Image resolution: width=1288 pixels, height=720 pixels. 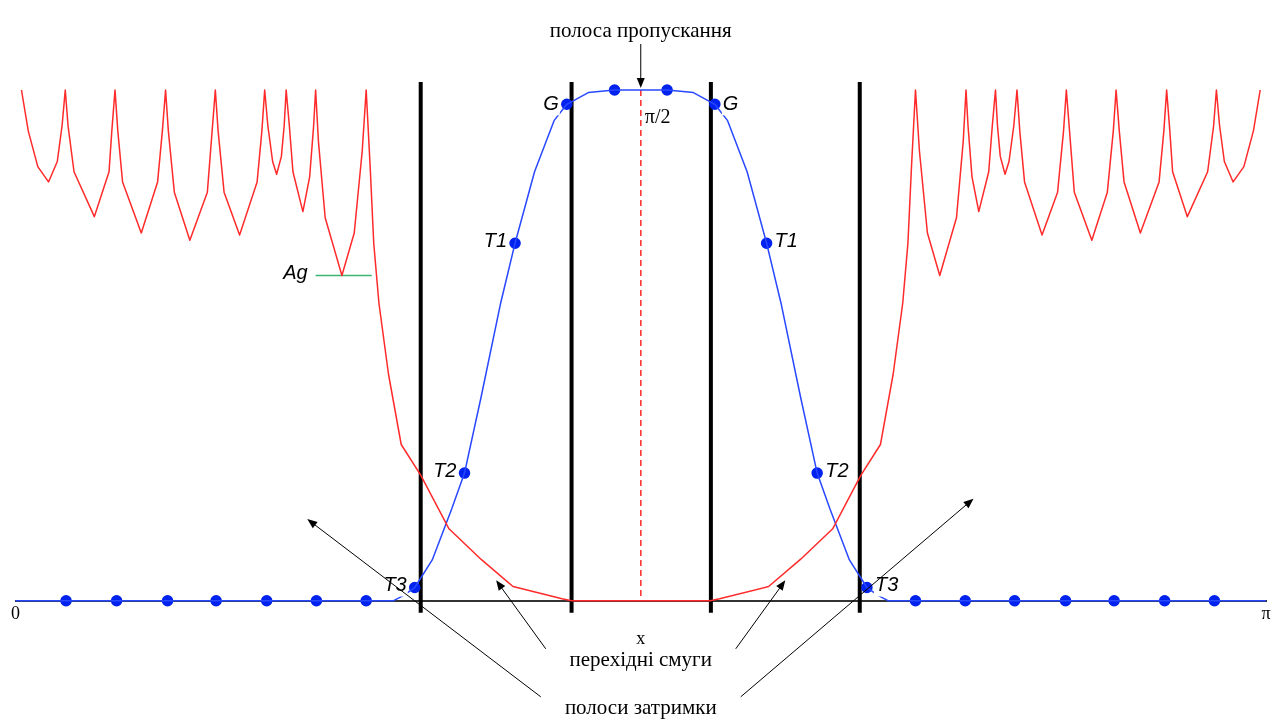 I want to click on text: полоса пропускання, so click(x=640, y=30).